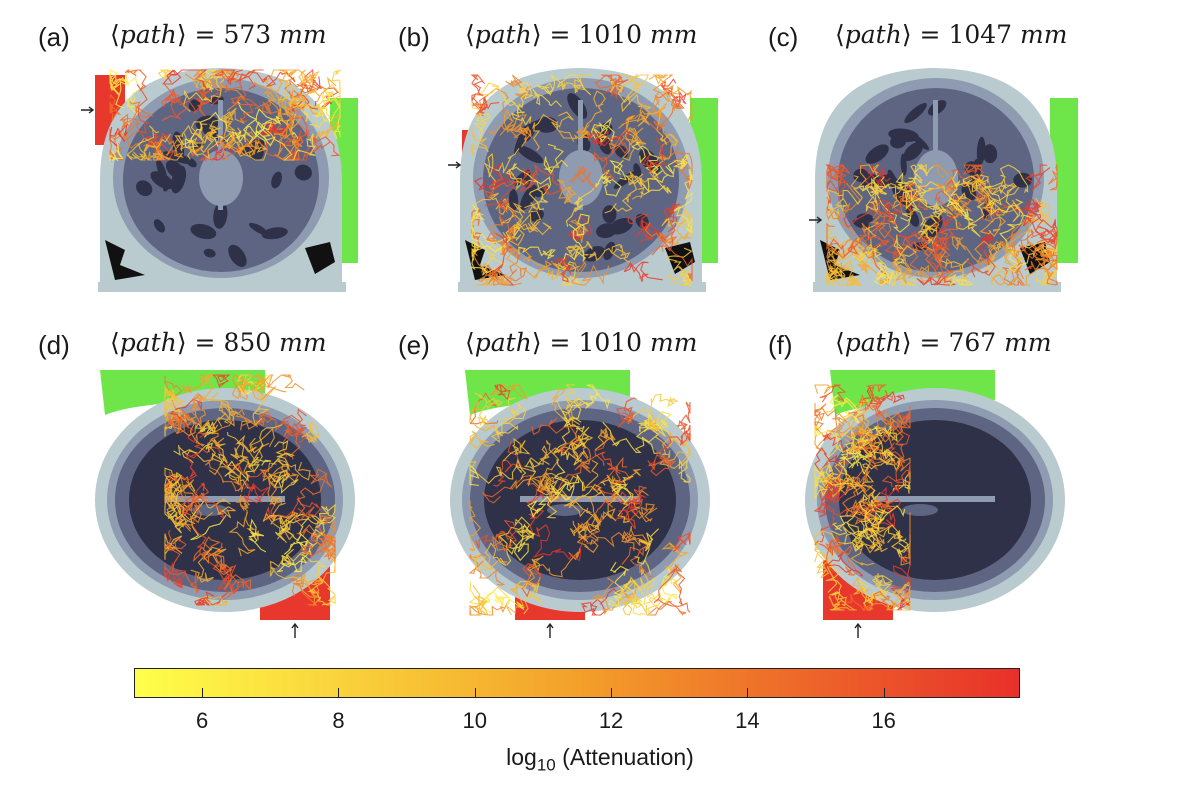 The height and width of the screenshot is (793, 1200). What do you see at coordinates (674, 342) in the screenshot?
I see `path-unit: mm` at bounding box center [674, 342].